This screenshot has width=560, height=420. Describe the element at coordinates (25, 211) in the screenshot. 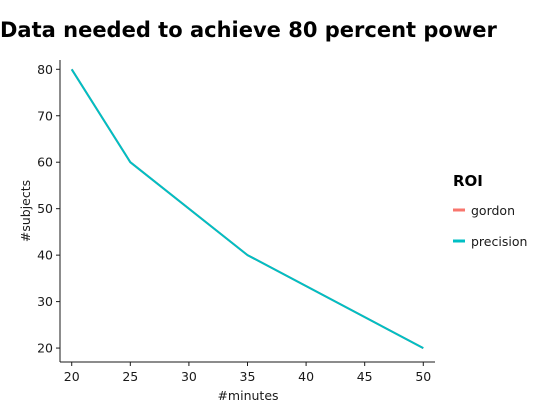

I see `y-axis-label: #subjects` at that location.